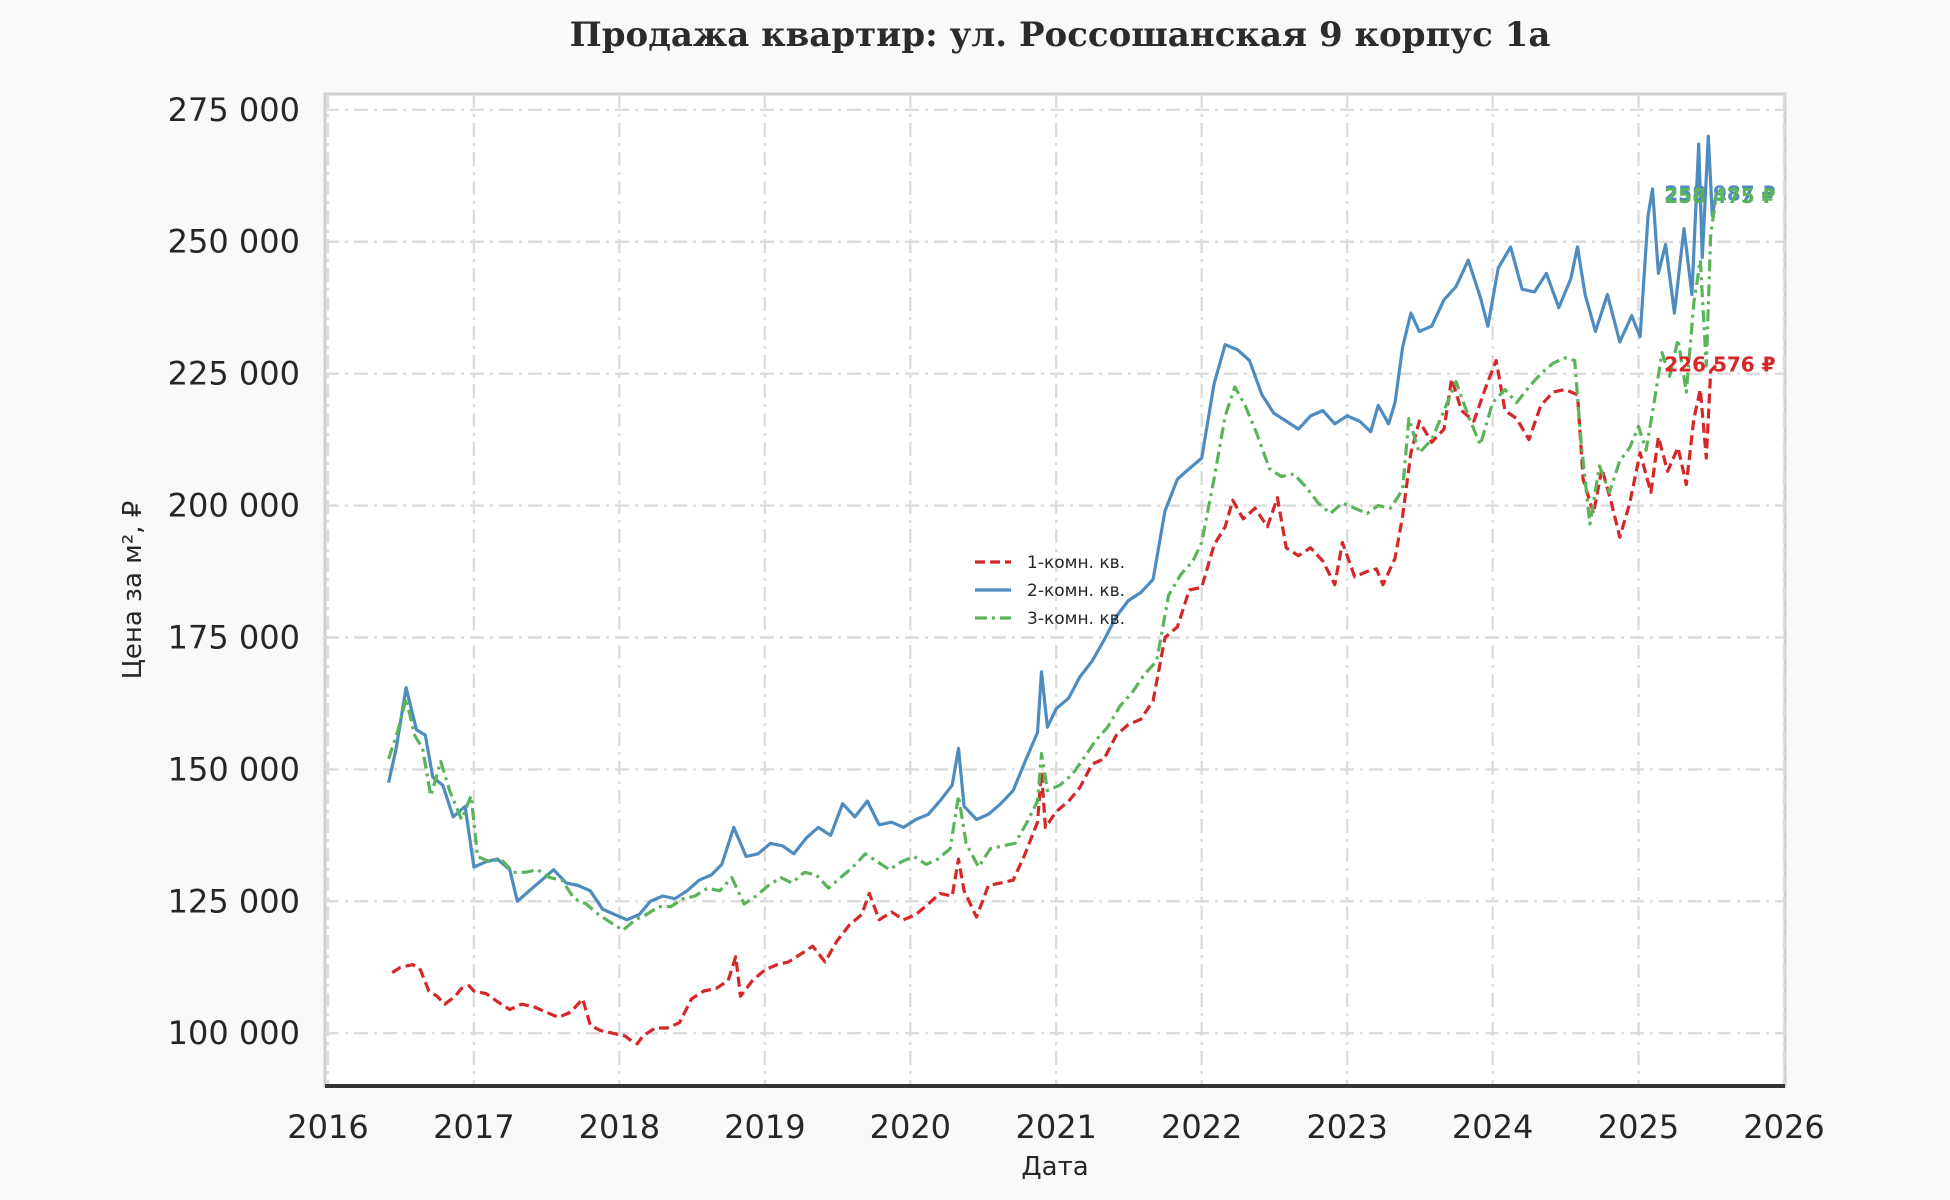 Image resolution: width=1950 pixels, height=1200 pixels. Describe the element at coordinates (234, 506) in the screenshot. I see `y-tick-label: 200 000` at that location.